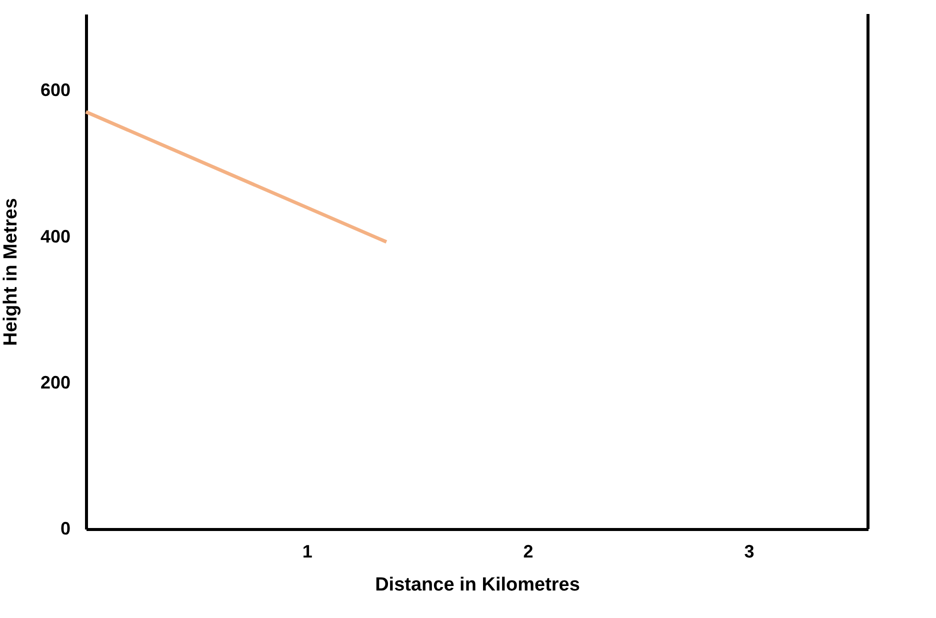  Describe the element at coordinates (65, 528) in the screenshot. I see `y-tick-label: 0` at that location.